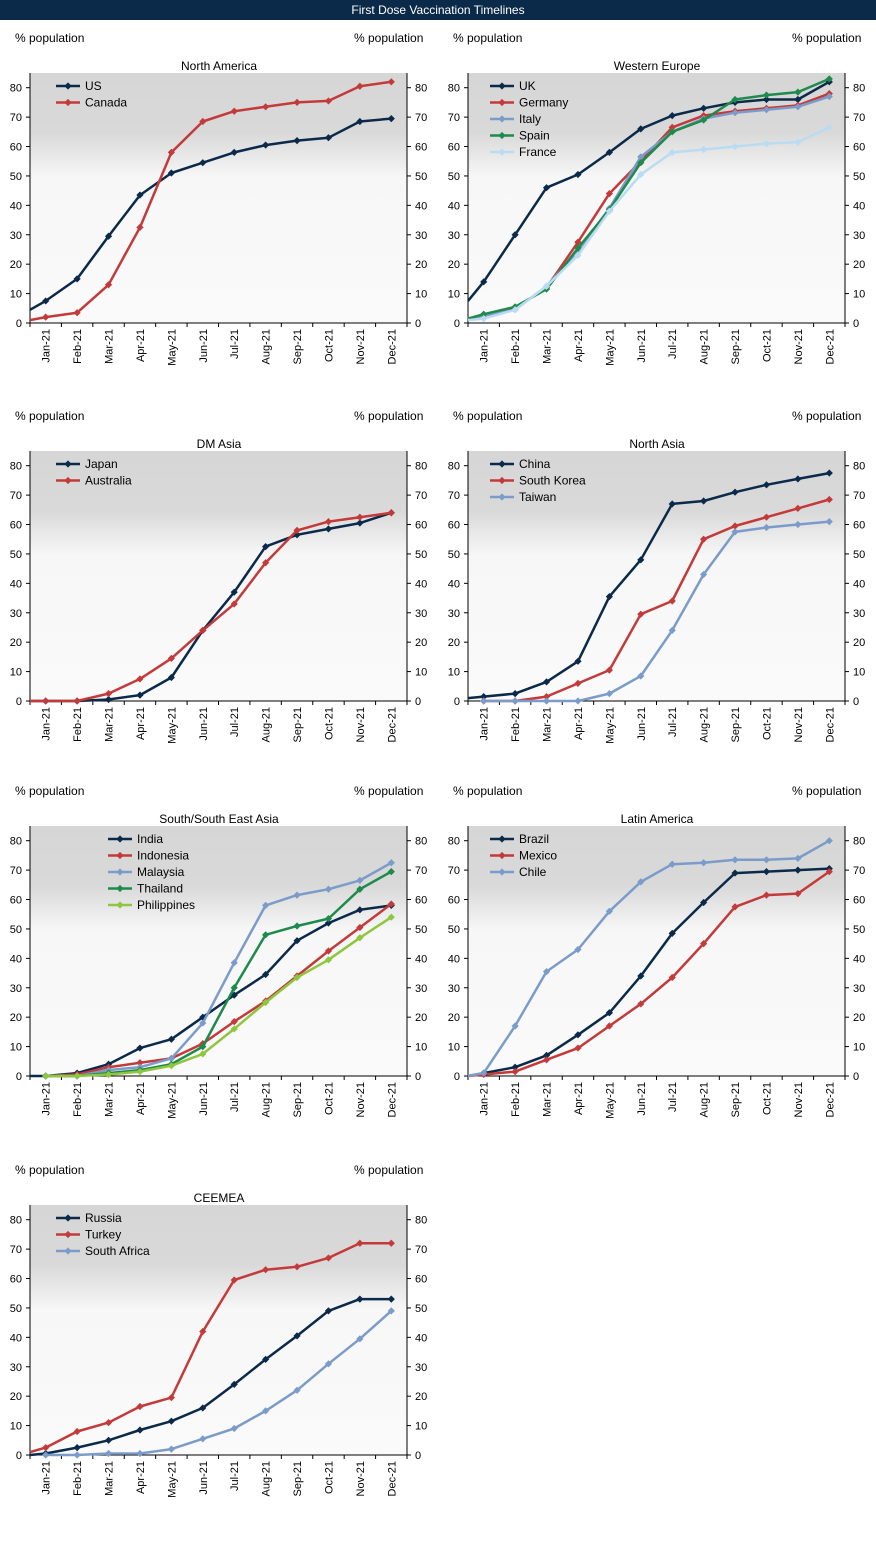  I want to click on y-tick-label-right: 50, so click(859, 177).